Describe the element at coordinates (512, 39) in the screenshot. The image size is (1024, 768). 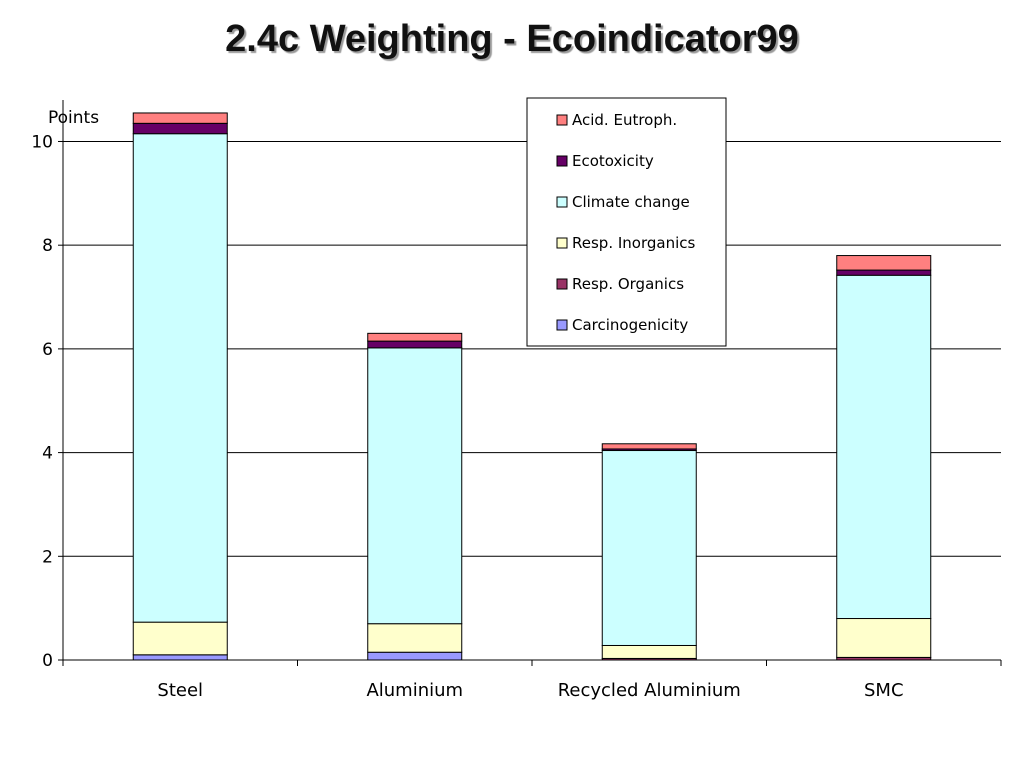
I see `slide-title: 2.4c Weighting - Ecoindicator99` at that location.